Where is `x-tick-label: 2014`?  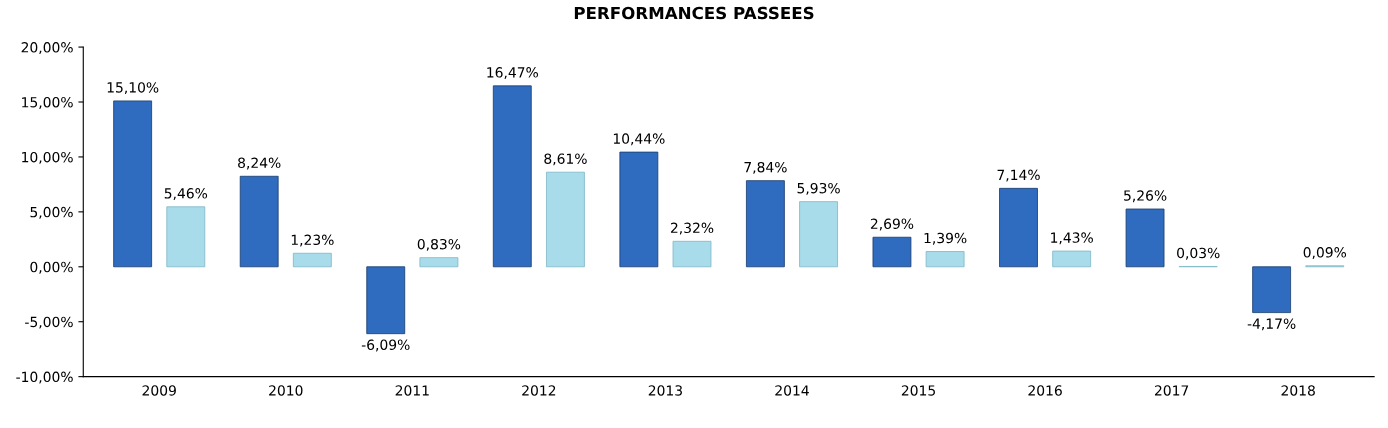
x-tick-label: 2014 is located at coordinates (792, 390).